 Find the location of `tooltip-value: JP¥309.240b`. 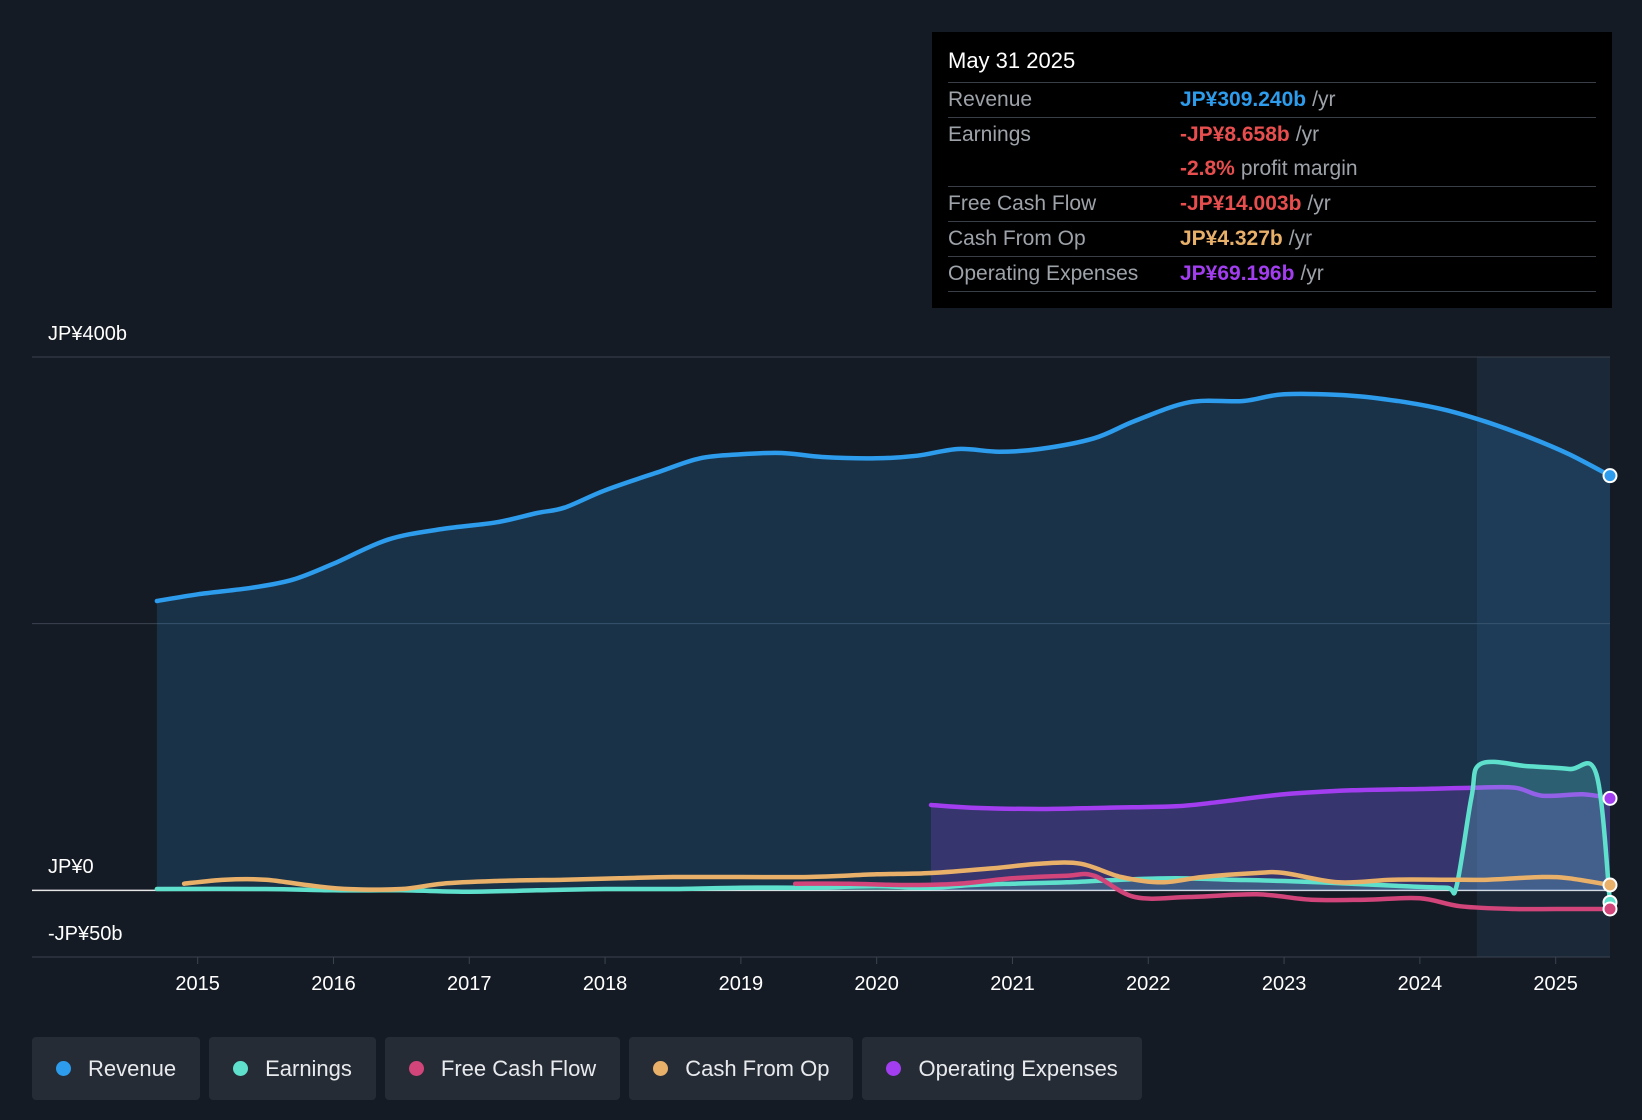

tooltip-value: JP¥309.240b is located at coordinates (1243, 99).